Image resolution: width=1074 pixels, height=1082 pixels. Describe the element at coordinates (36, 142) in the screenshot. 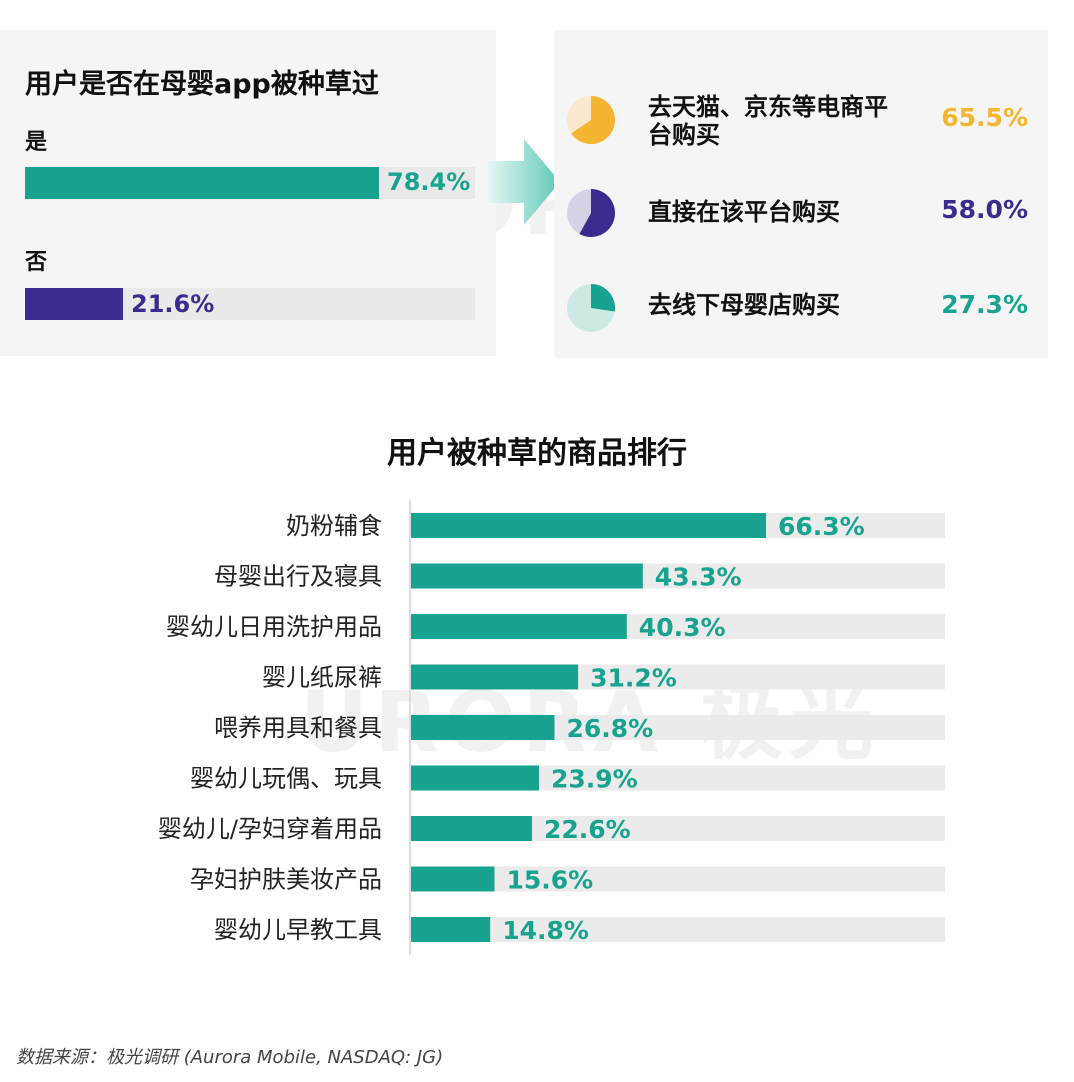

I see `bar-label-yes: 是` at that location.